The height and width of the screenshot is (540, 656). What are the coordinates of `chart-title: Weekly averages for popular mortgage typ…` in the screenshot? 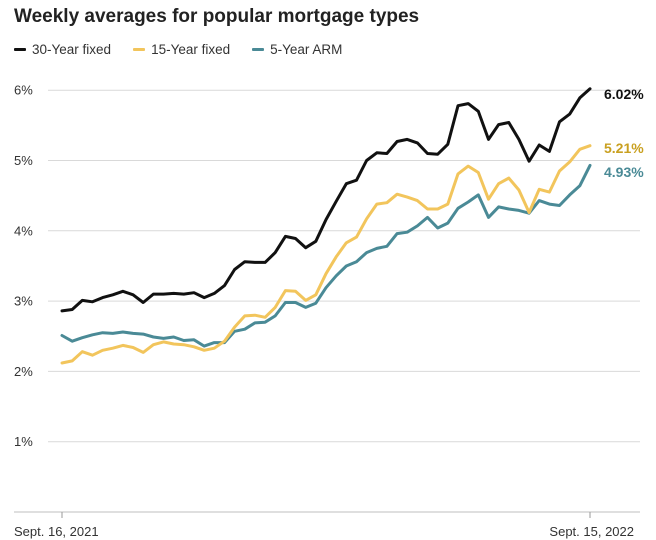 It's located at (217, 16).